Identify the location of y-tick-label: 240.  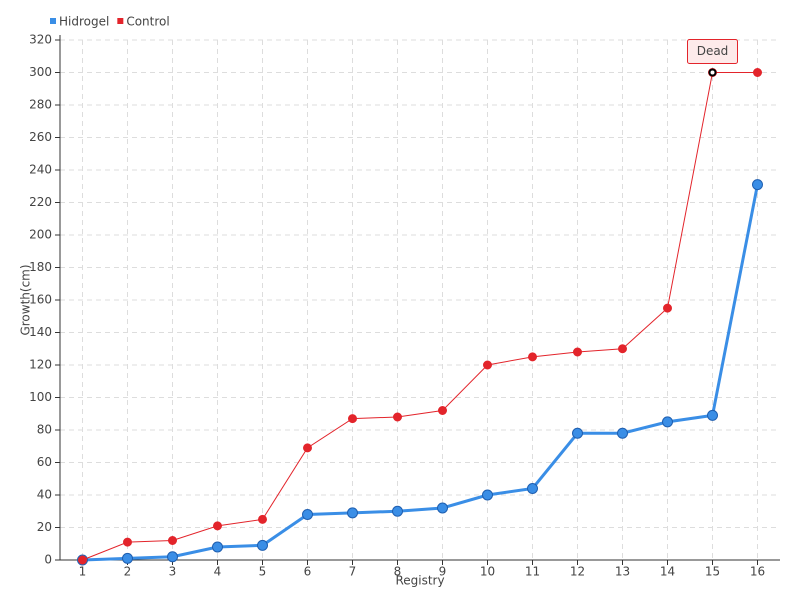
(40, 170).